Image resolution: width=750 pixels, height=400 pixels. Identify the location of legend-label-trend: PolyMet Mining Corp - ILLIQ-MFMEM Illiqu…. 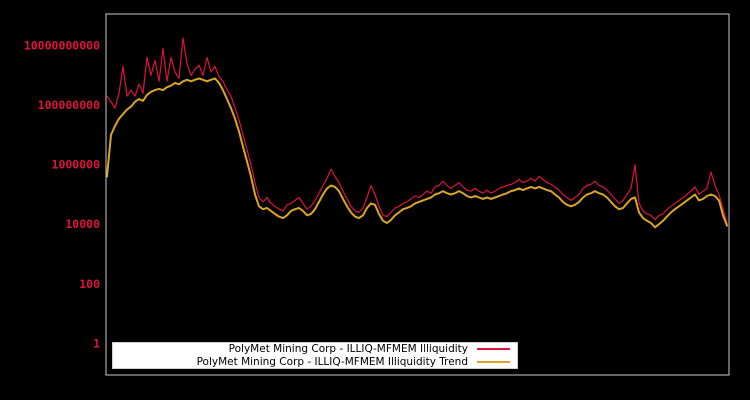
(332, 362).